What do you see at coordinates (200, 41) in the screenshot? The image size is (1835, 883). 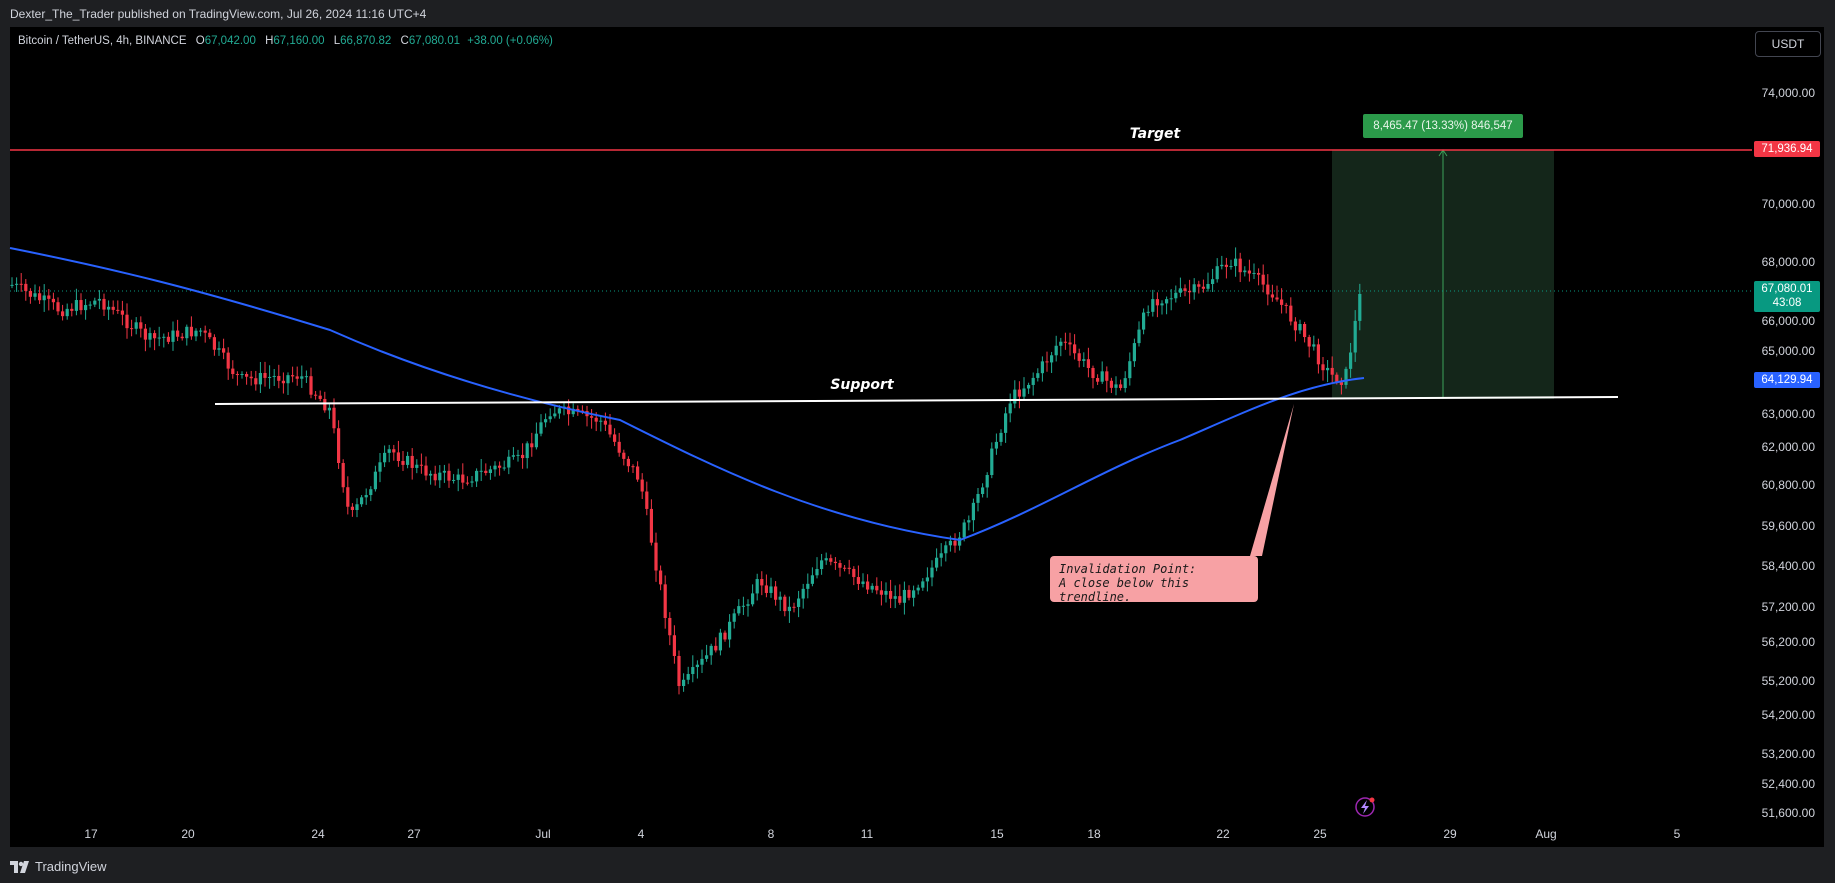 I see `open-label: O` at bounding box center [200, 41].